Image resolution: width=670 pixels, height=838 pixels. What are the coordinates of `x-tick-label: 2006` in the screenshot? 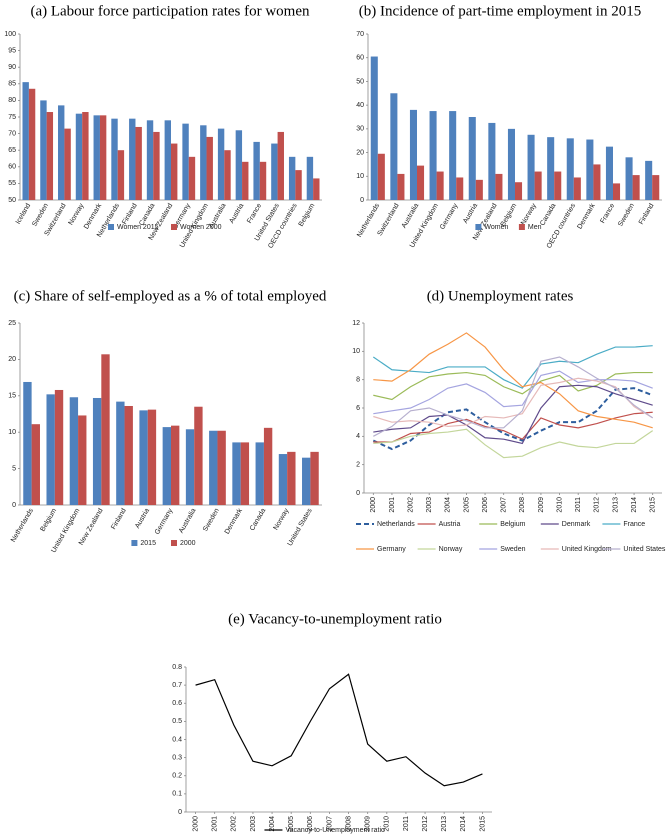 It's located at (485, 505).